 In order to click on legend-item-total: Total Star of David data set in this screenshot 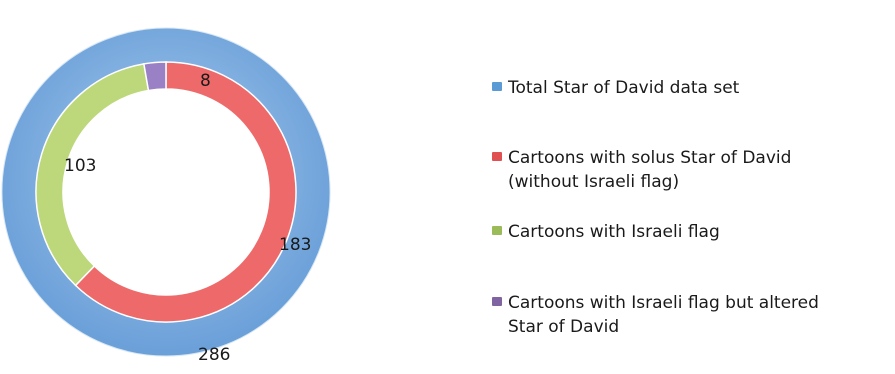, I will do `click(615, 88)`.